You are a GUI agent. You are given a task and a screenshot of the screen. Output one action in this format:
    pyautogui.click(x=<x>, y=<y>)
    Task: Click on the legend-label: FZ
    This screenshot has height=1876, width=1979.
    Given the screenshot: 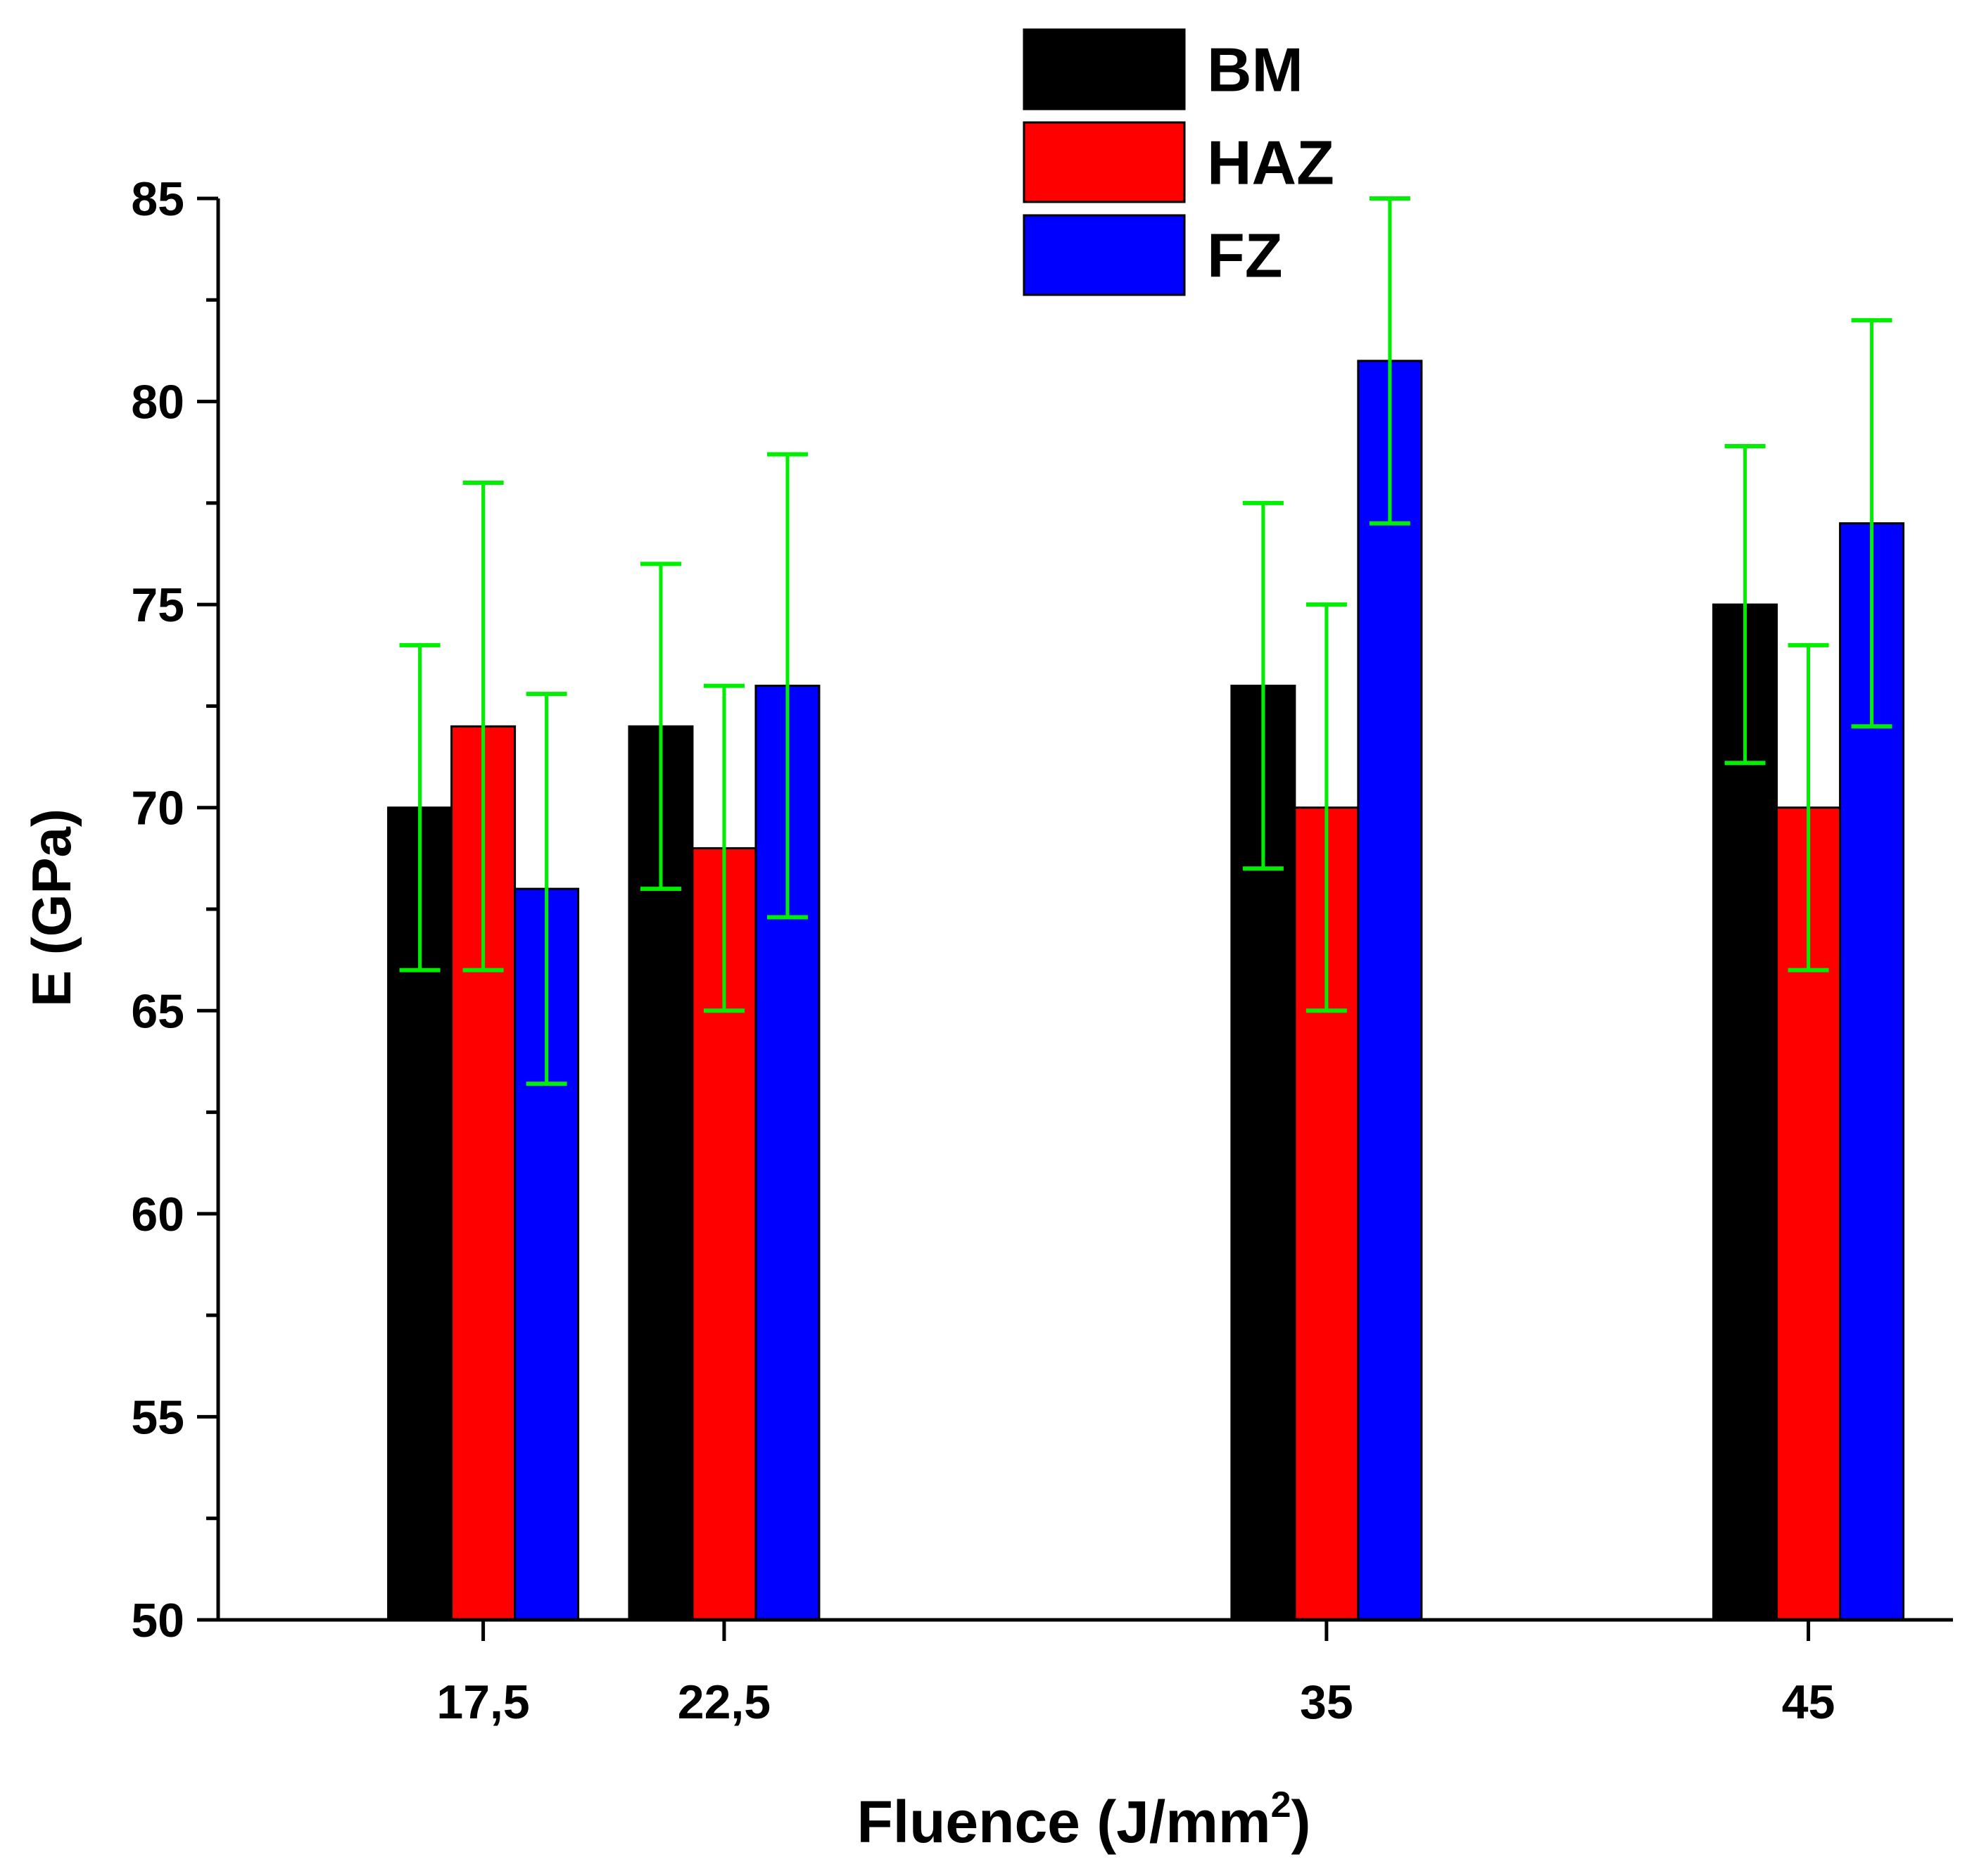 What is the action you would take?
    pyautogui.click(x=1245, y=256)
    